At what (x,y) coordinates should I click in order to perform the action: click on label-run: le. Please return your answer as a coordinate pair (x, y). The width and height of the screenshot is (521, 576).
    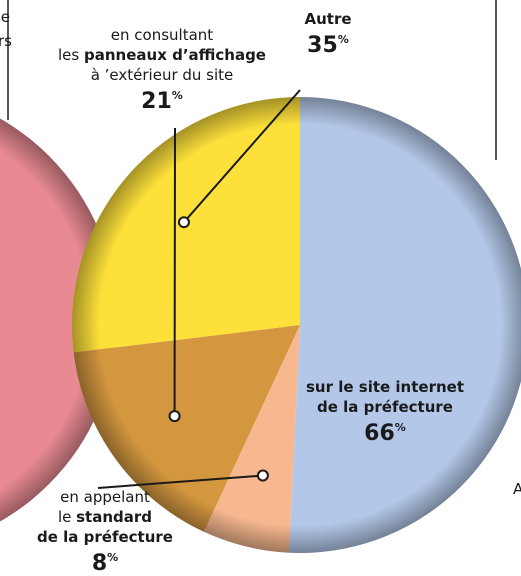
    Looking at the image, I should click on (67, 517).